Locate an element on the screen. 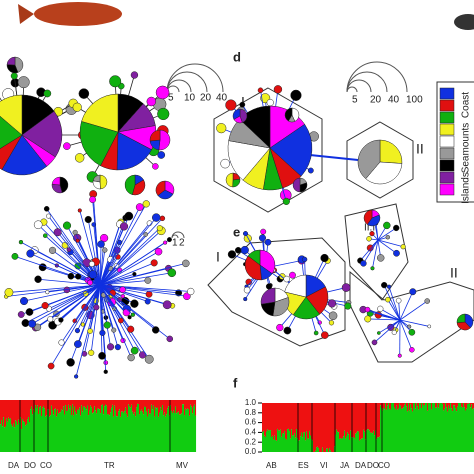 The image size is (474, 474). legend-swatch is located at coordinates (447, 105).